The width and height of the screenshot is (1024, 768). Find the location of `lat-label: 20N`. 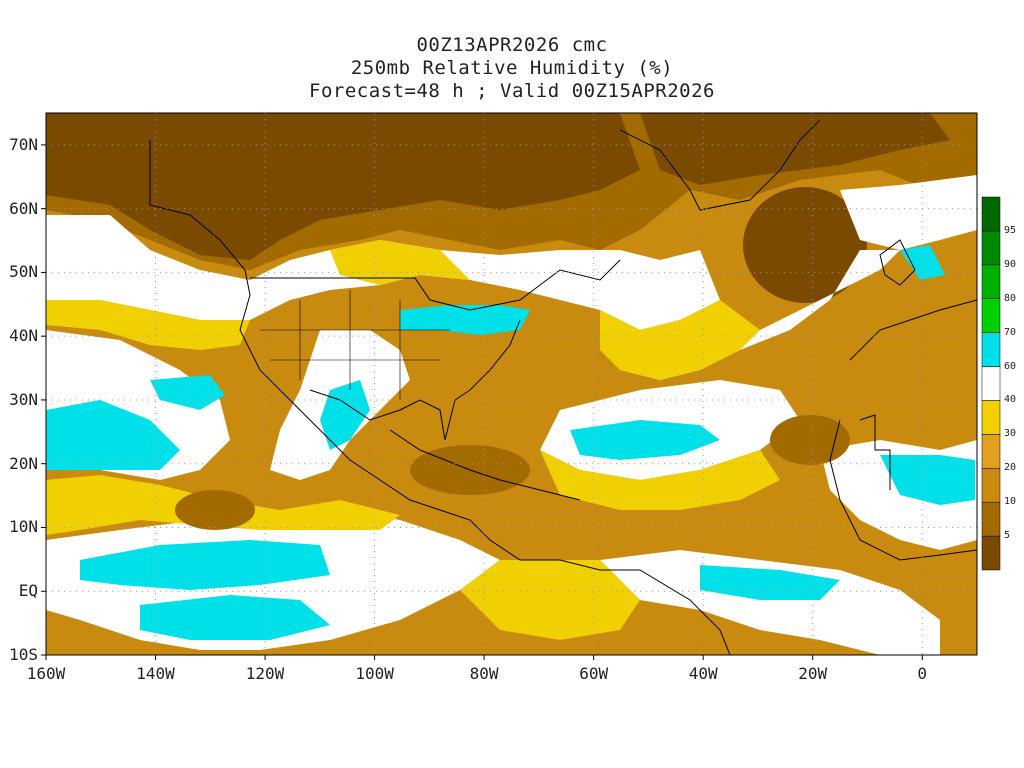

lat-label: 20N is located at coordinates (23, 463).